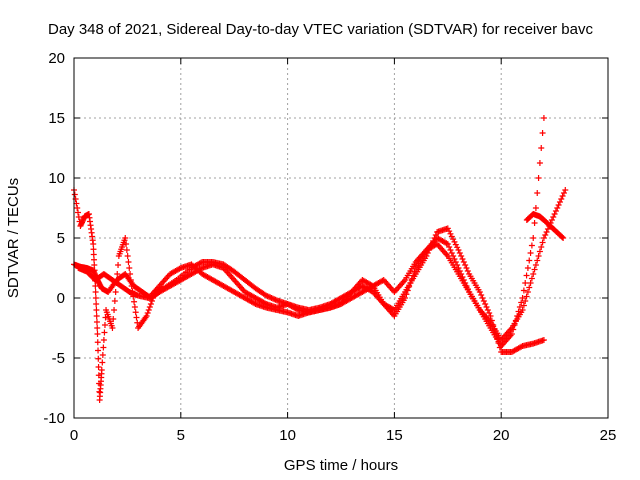 The height and width of the screenshot is (480, 640). What do you see at coordinates (56, 58) in the screenshot?
I see `y-tick-label: 20` at bounding box center [56, 58].